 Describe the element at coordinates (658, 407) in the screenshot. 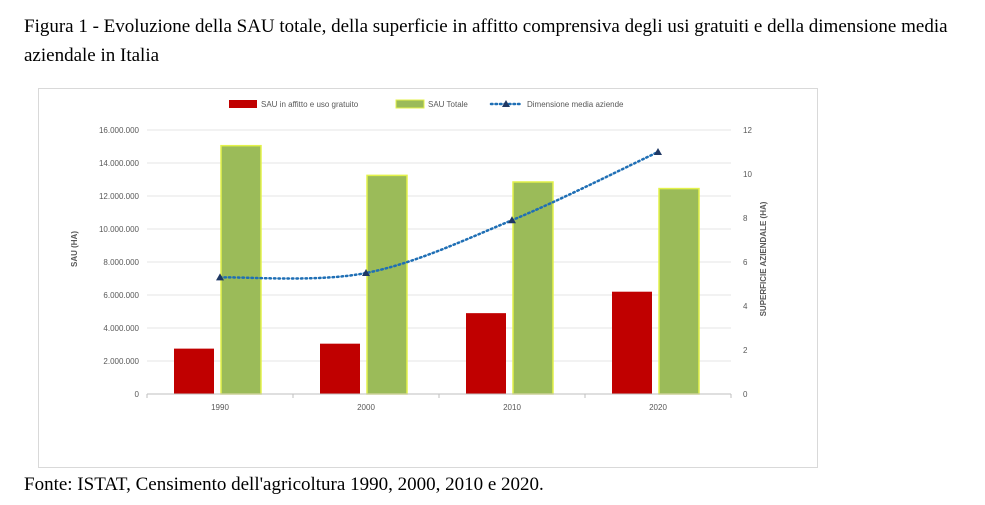

I see `x-tick-label: 2020` at that location.